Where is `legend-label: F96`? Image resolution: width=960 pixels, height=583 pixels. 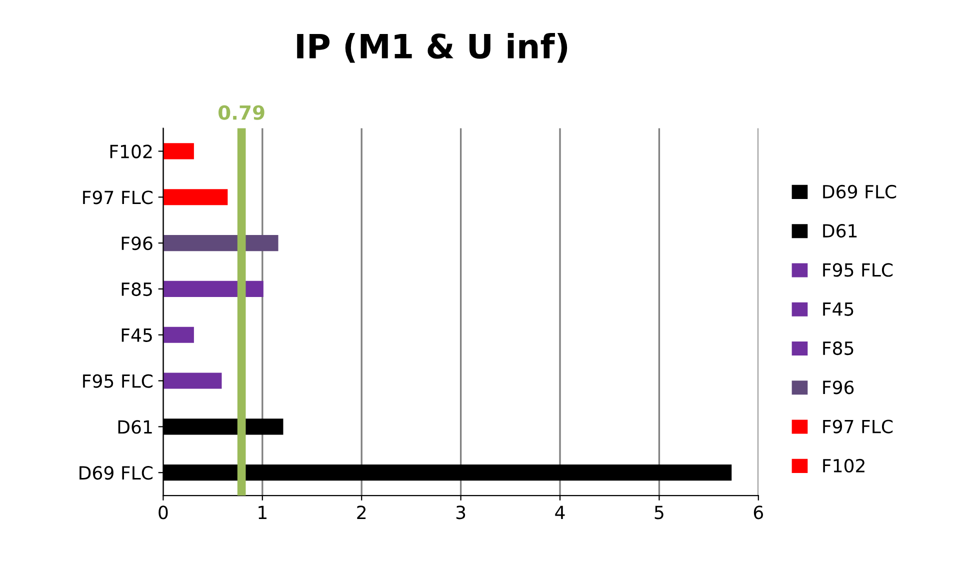
legend-label: F96 is located at coordinates (838, 387).